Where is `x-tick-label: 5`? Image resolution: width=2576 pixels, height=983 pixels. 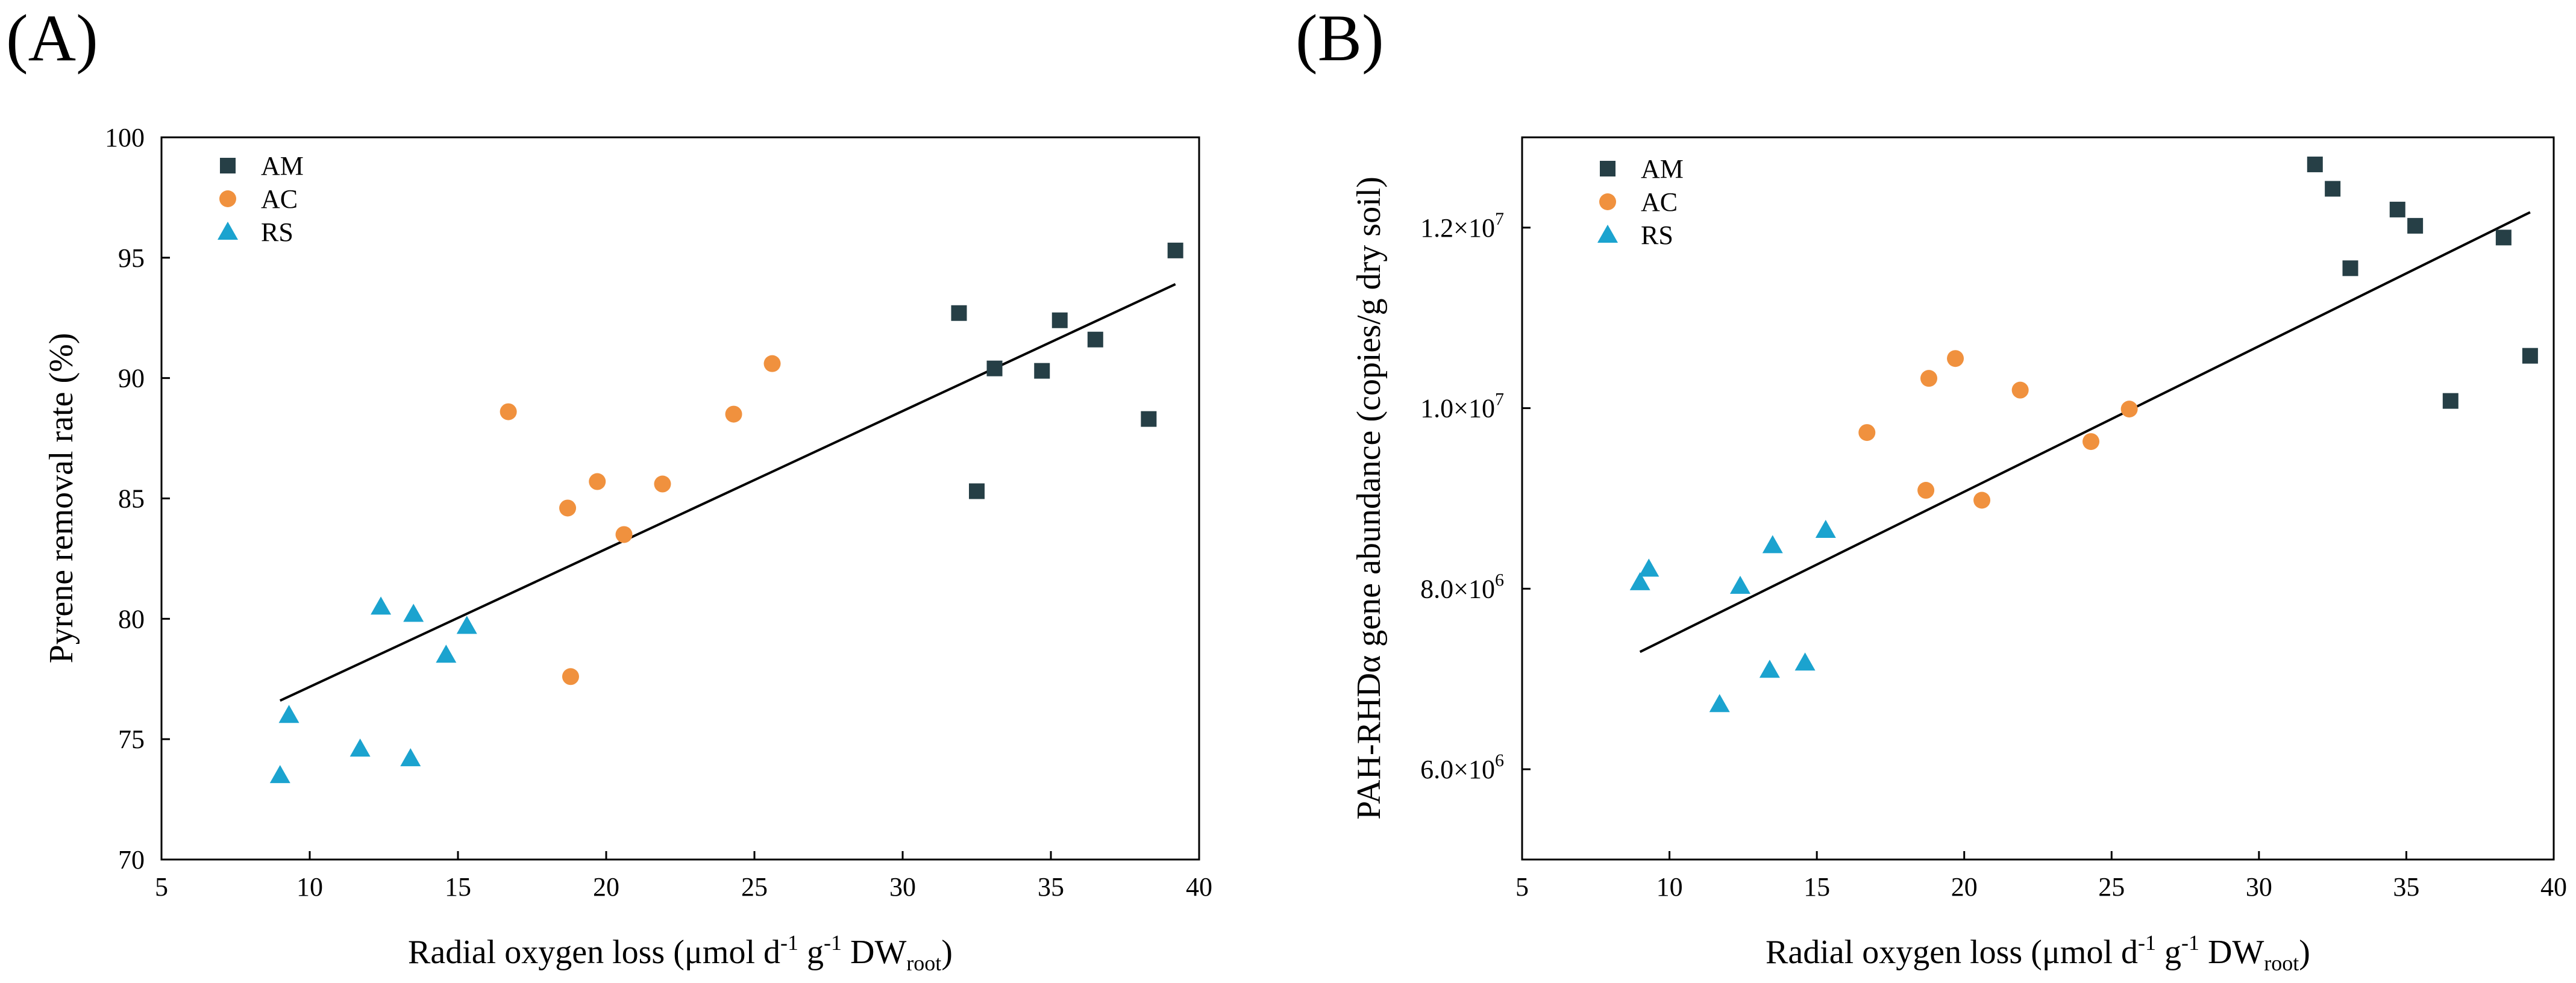
x-tick-label: 5 is located at coordinates (1522, 887).